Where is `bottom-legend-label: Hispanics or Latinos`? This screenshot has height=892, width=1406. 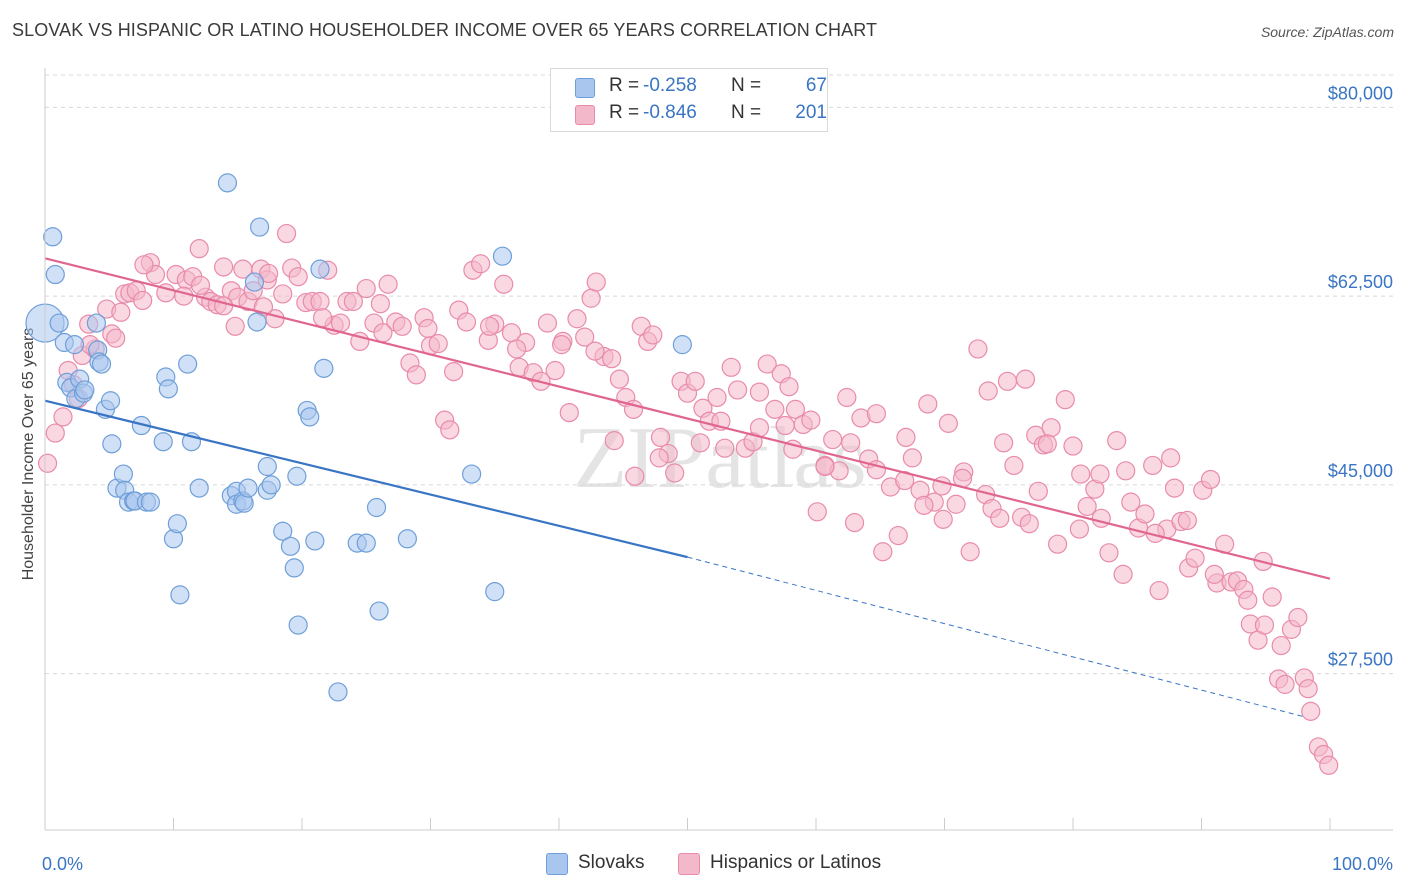 bottom-legend-label: Hispanics or Latinos is located at coordinates (796, 862).